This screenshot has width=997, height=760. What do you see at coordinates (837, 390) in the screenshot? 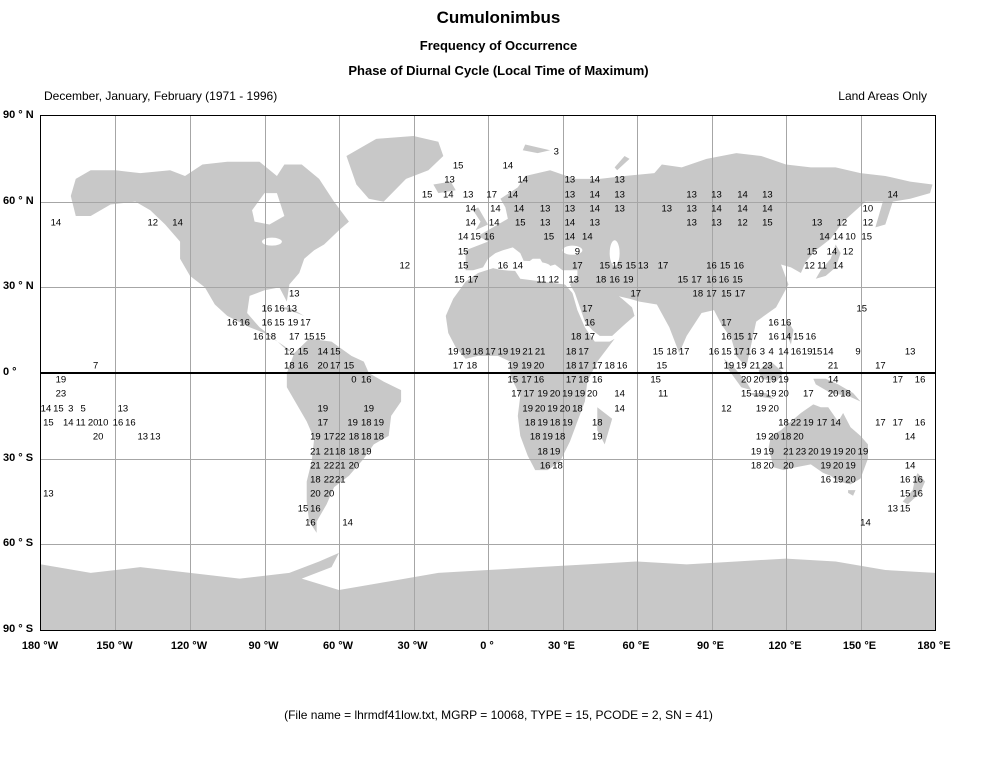
I see `landmass-new-guinea` at bounding box center [837, 390].